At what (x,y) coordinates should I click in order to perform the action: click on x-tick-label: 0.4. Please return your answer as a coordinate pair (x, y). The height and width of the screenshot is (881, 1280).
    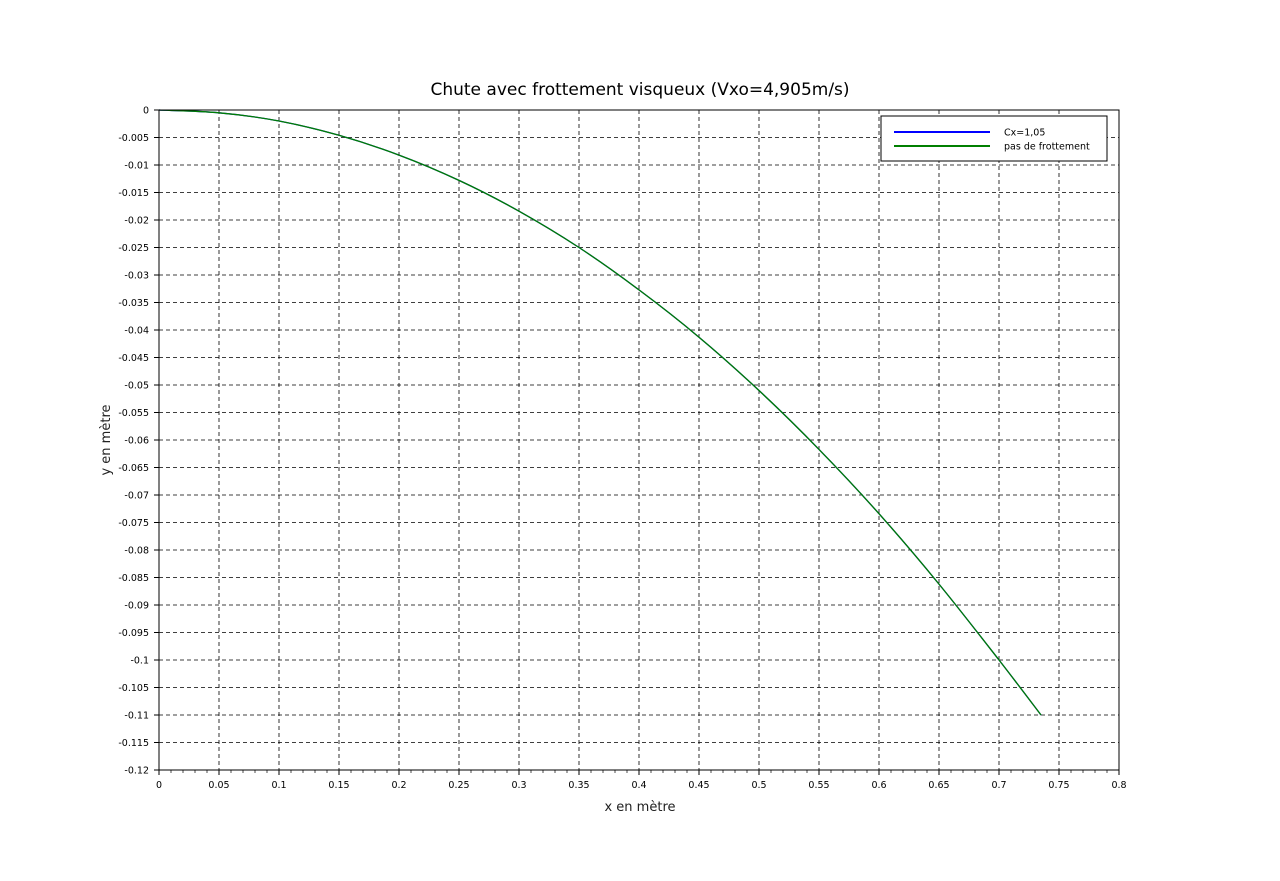
    Looking at the image, I should click on (638, 785).